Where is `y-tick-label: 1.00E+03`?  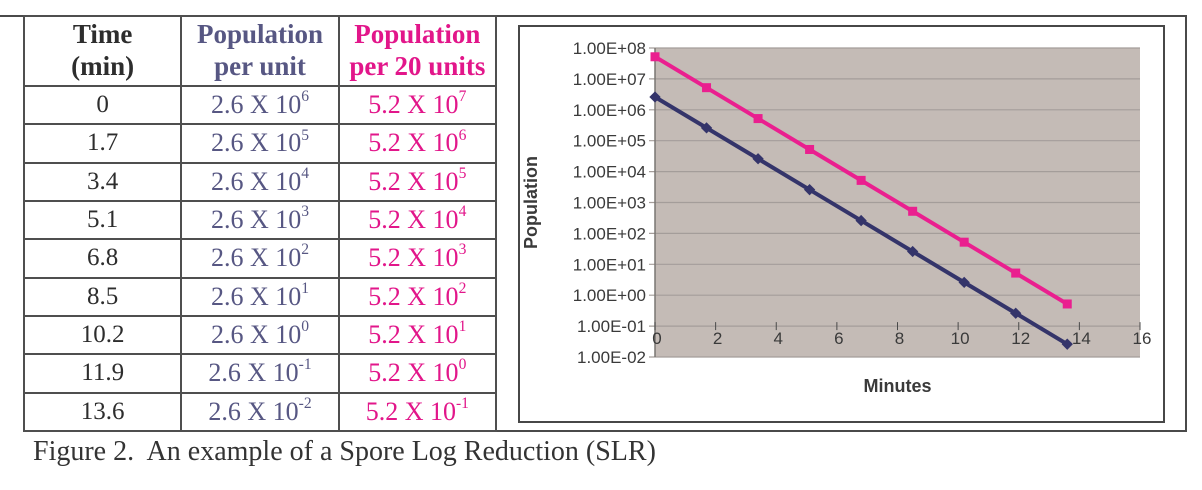 y-tick-label: 1.00E+03 is located at coordinates (609, 203).